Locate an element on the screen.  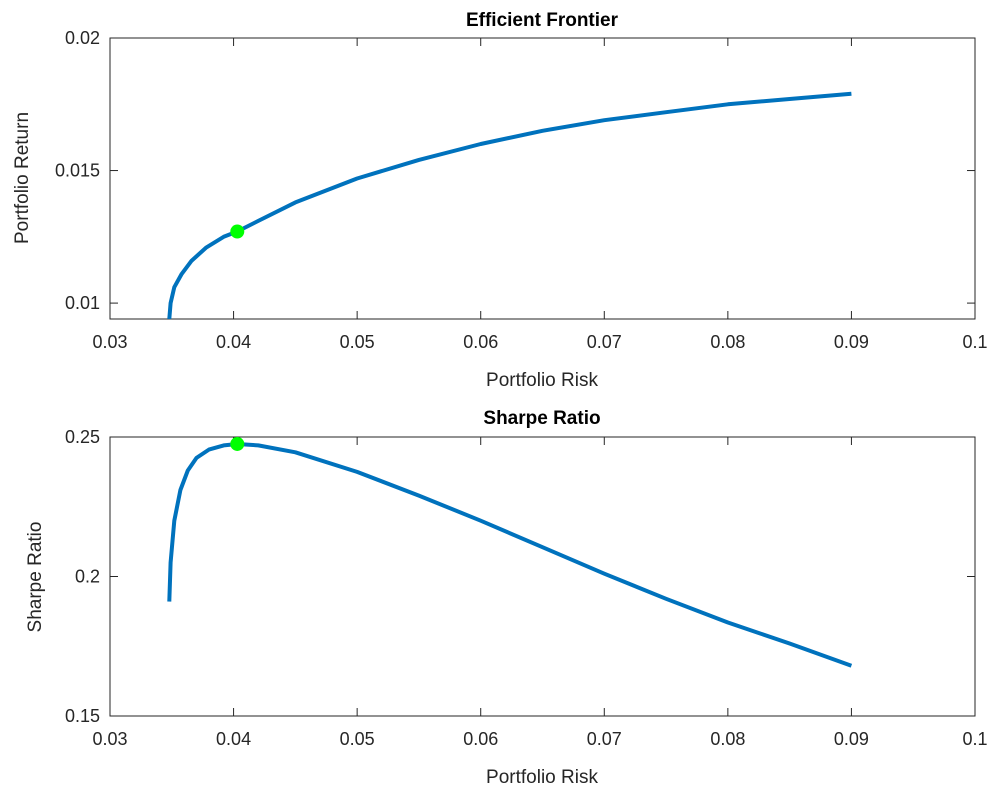
y-tick-label: 0.2 is located at coordinates (87, 577).